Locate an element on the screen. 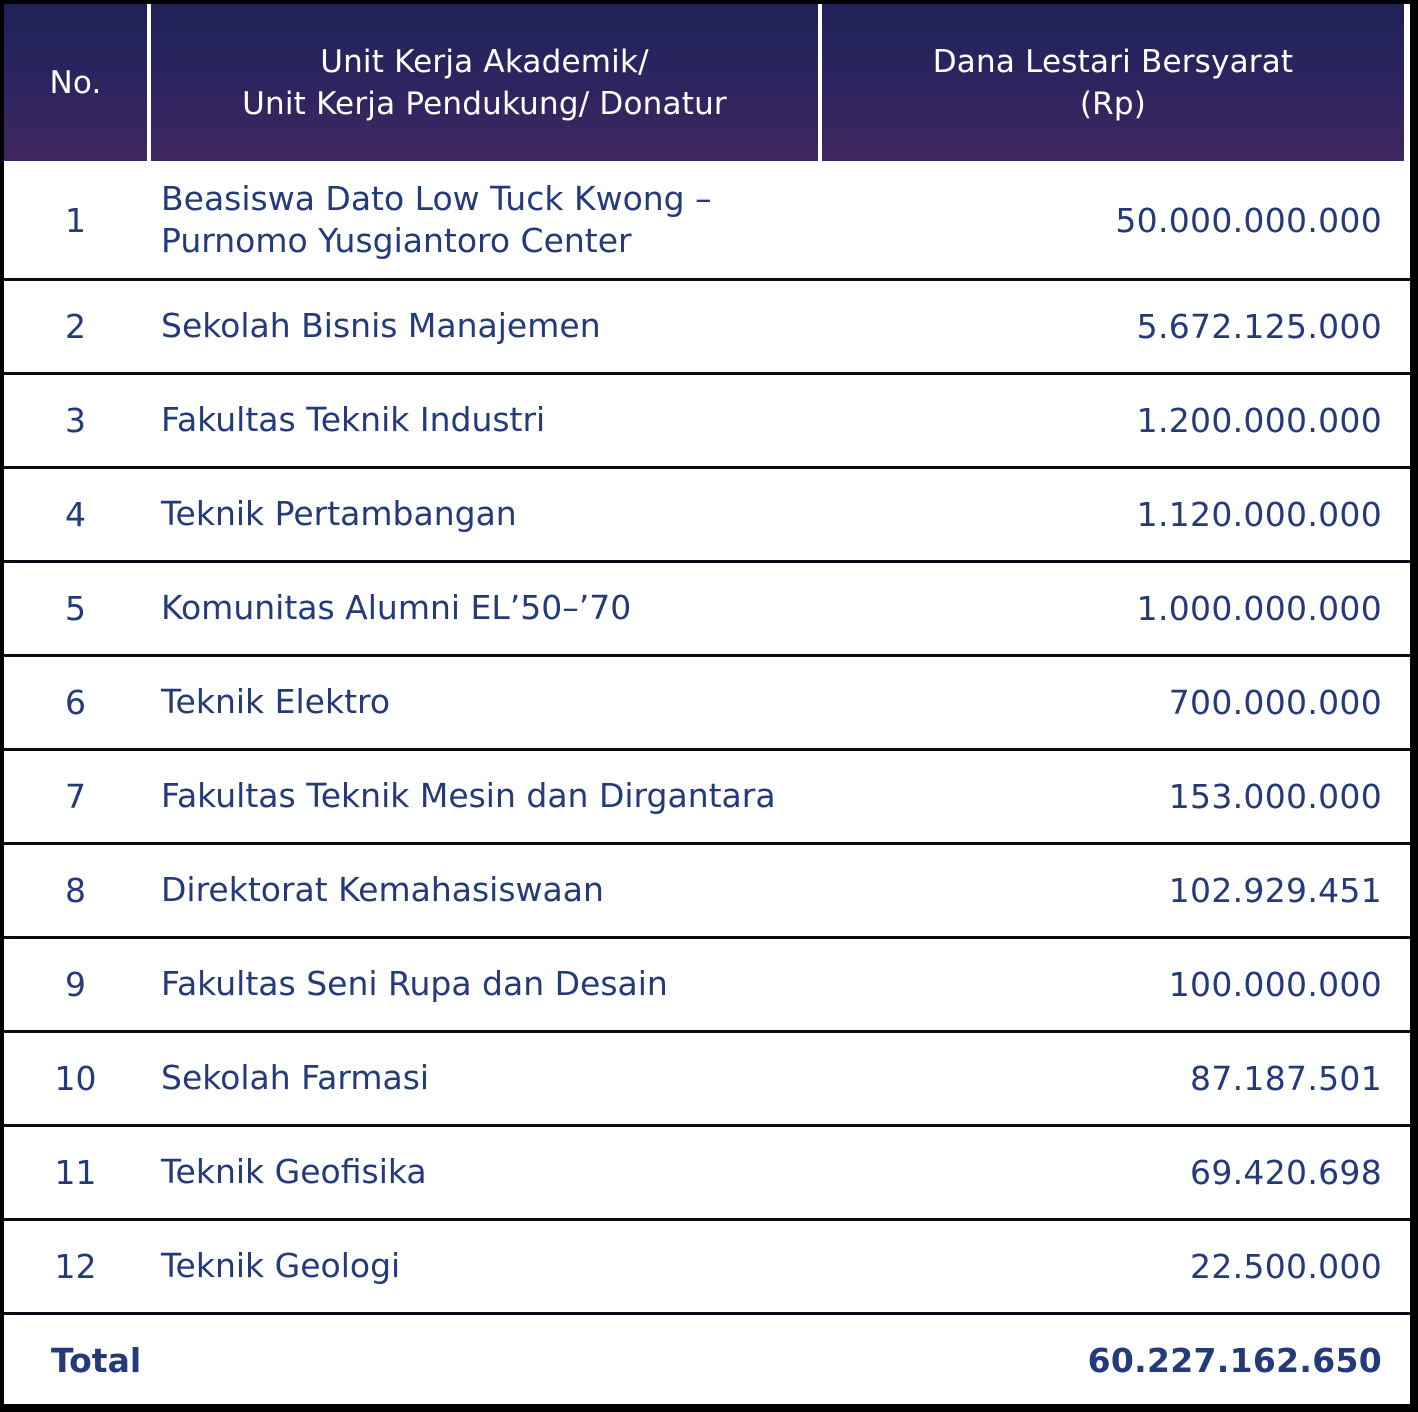  header-unit-line2: Unit Kerja Pendukung/ Donatur is located at coordinates (484, 103).